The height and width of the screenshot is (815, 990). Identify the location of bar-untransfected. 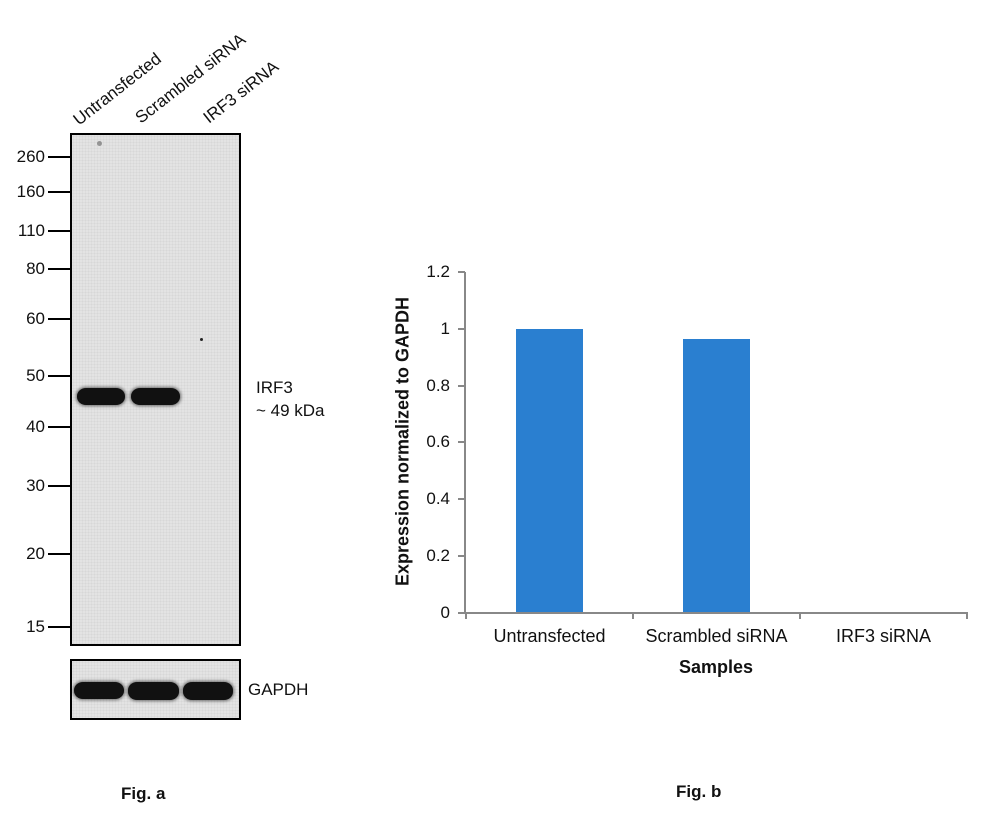
(549, 470).